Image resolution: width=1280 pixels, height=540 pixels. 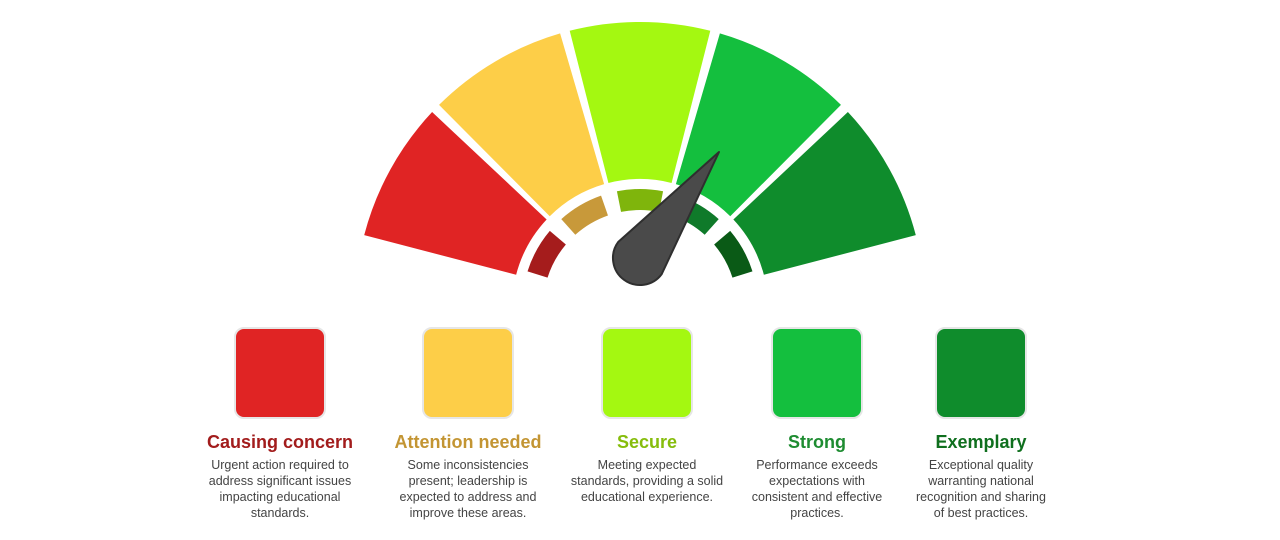 I want to click on legend-description: Meeting expected, so click(x=647, y=465).